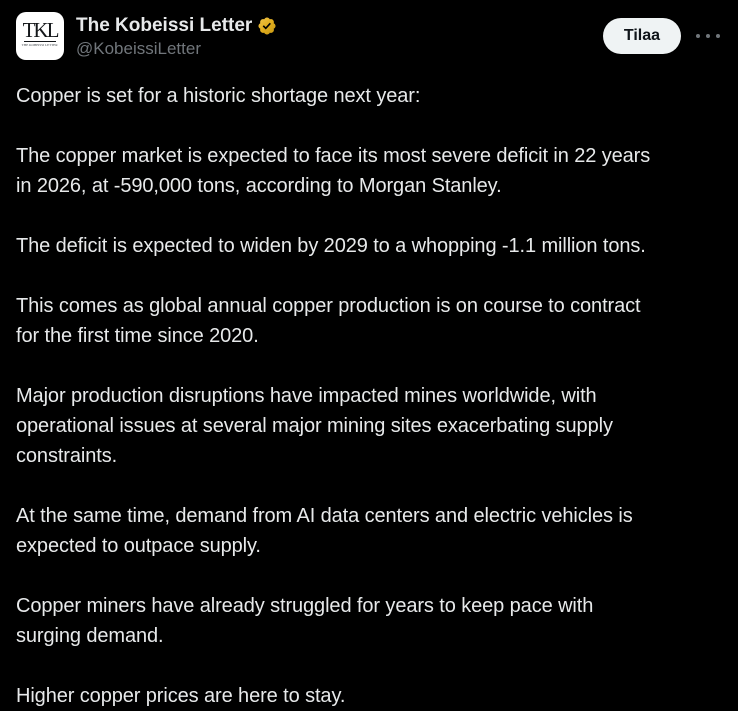  I want to click on avatar-logo-subtext: THE KOBEISSI LETTER, so click(40, 45).